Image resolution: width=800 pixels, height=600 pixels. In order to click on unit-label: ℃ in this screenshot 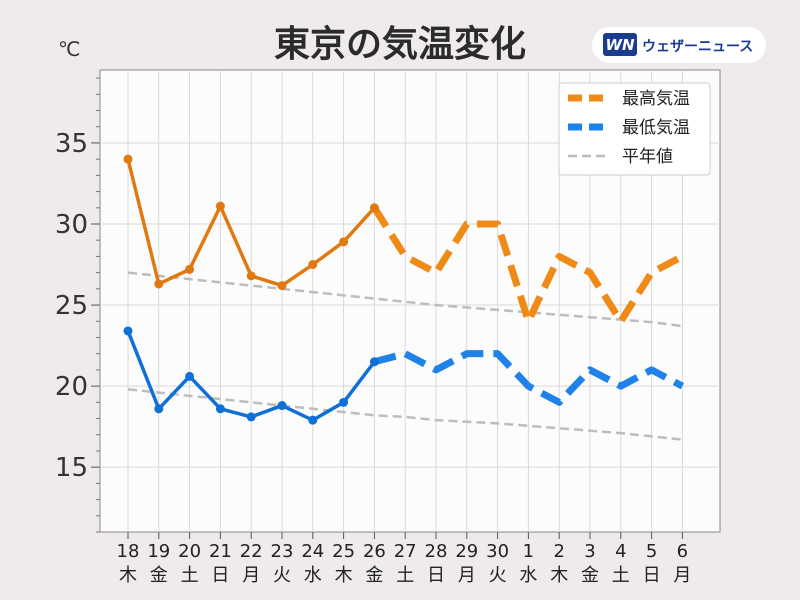, I will do `click(69, 49)`.